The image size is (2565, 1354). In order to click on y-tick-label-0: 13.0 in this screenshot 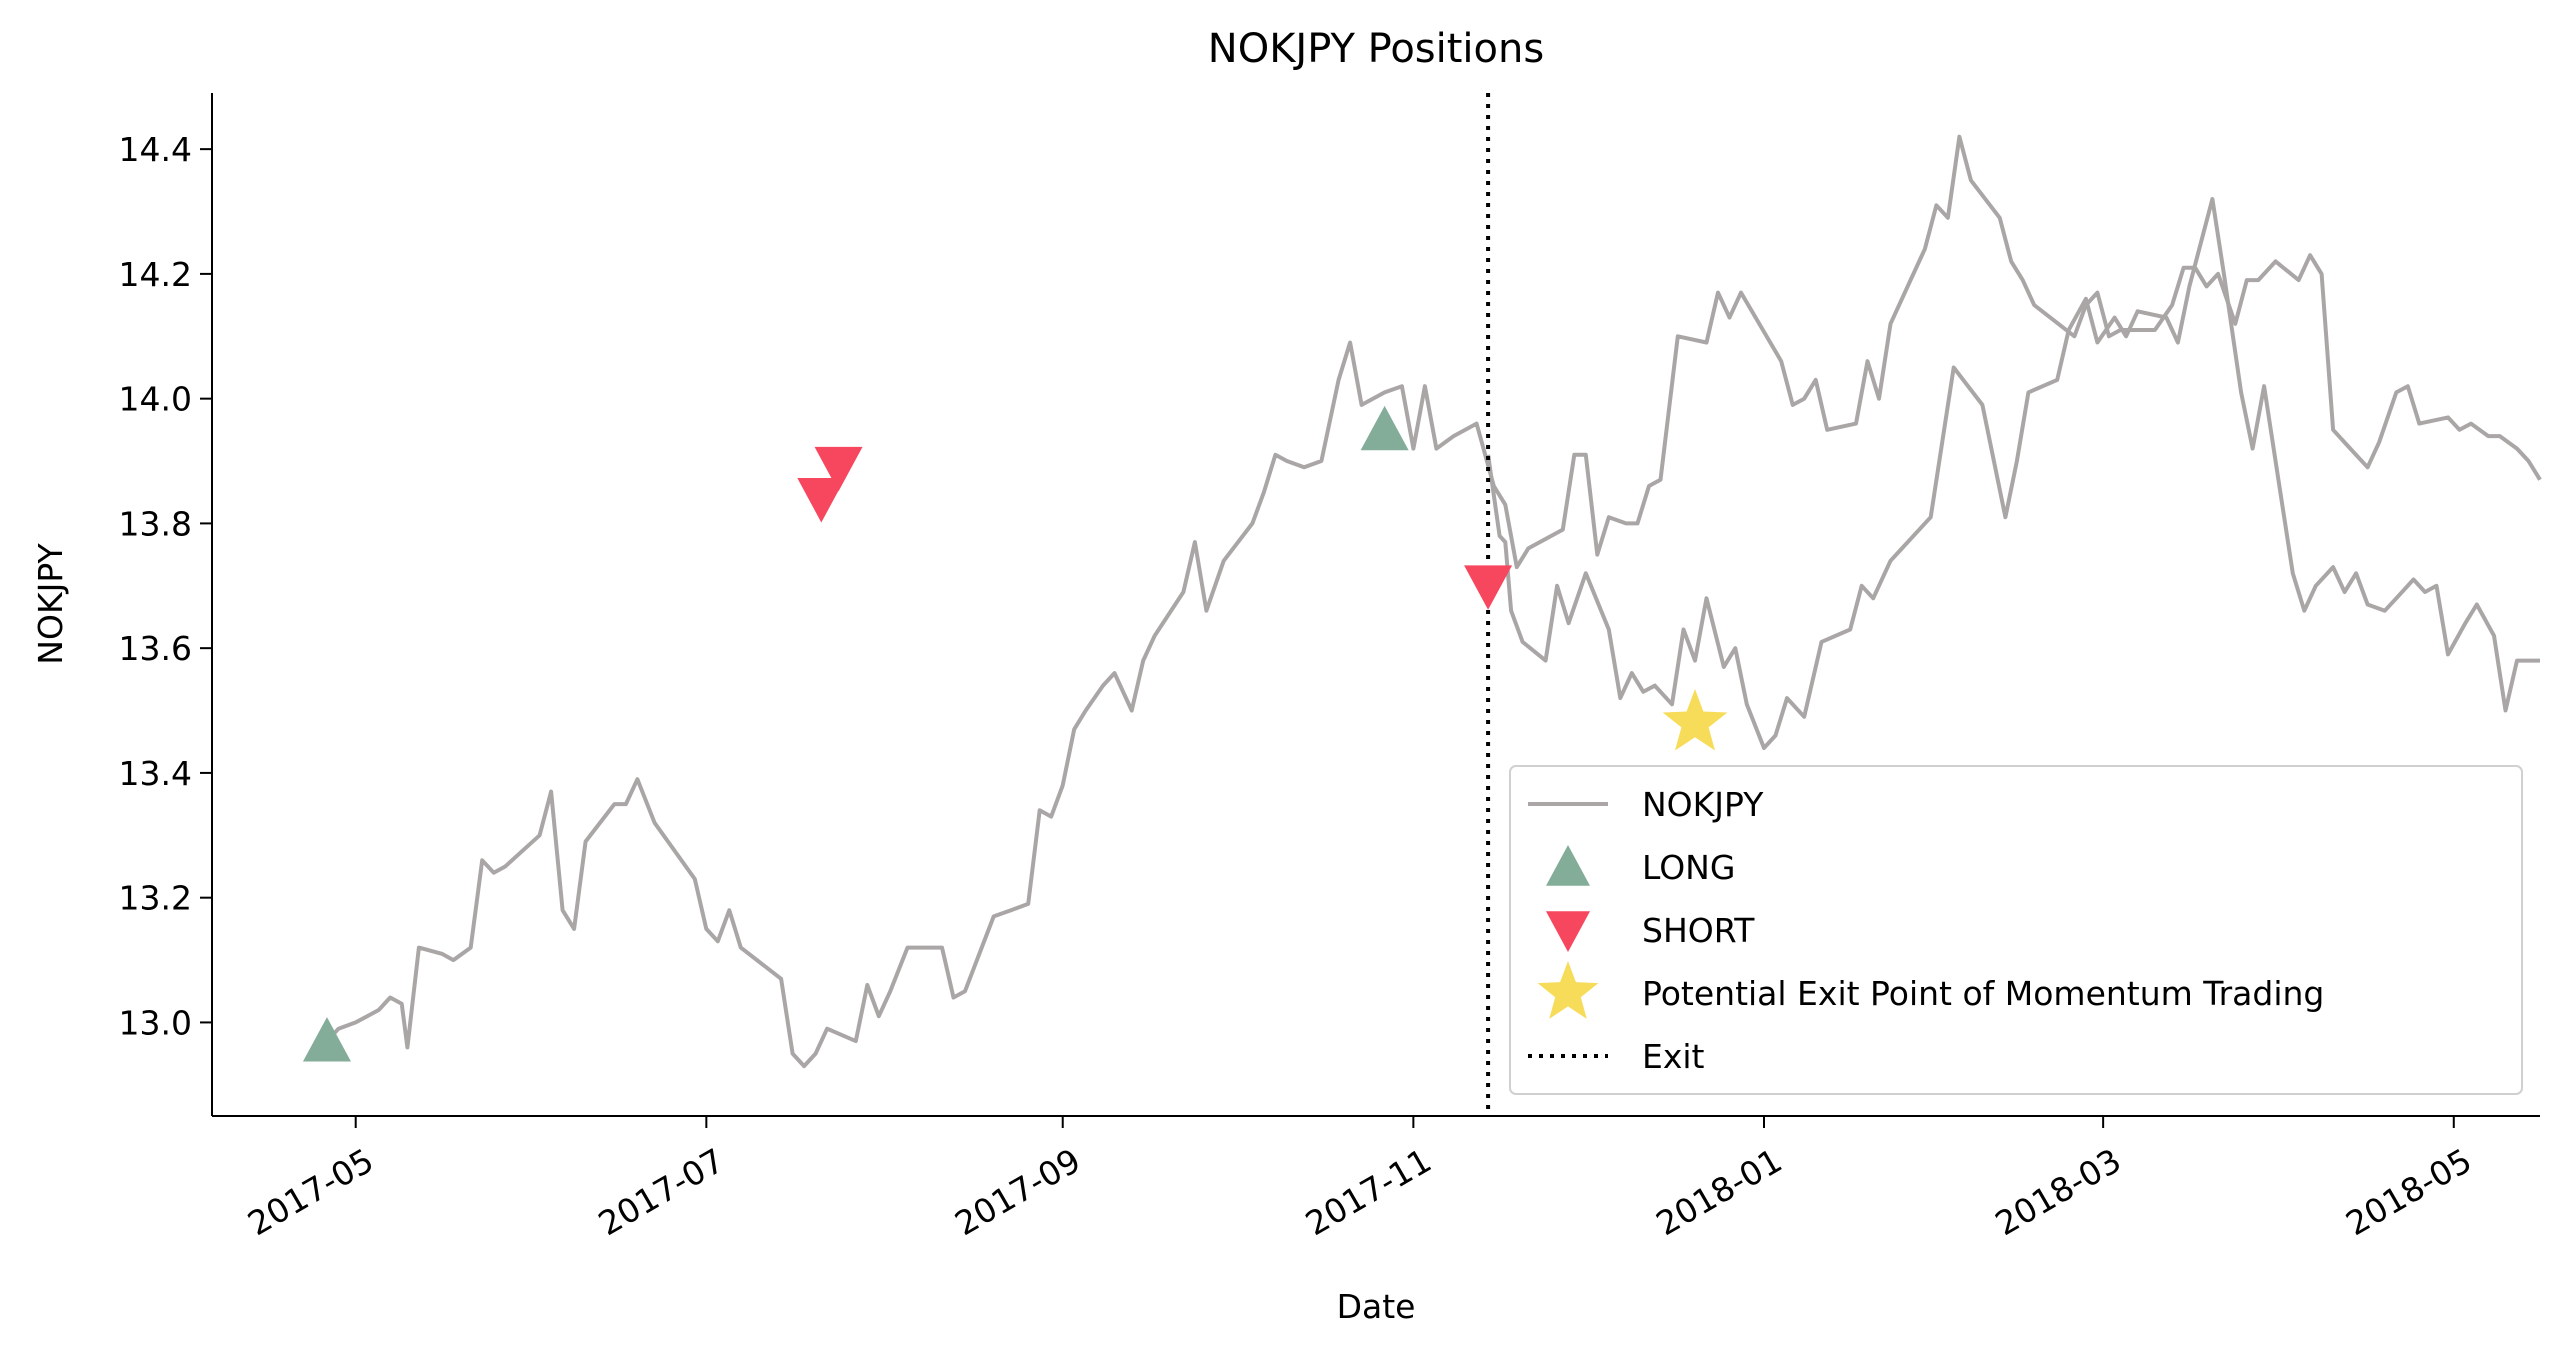, I will do `click(155, 1022)`.